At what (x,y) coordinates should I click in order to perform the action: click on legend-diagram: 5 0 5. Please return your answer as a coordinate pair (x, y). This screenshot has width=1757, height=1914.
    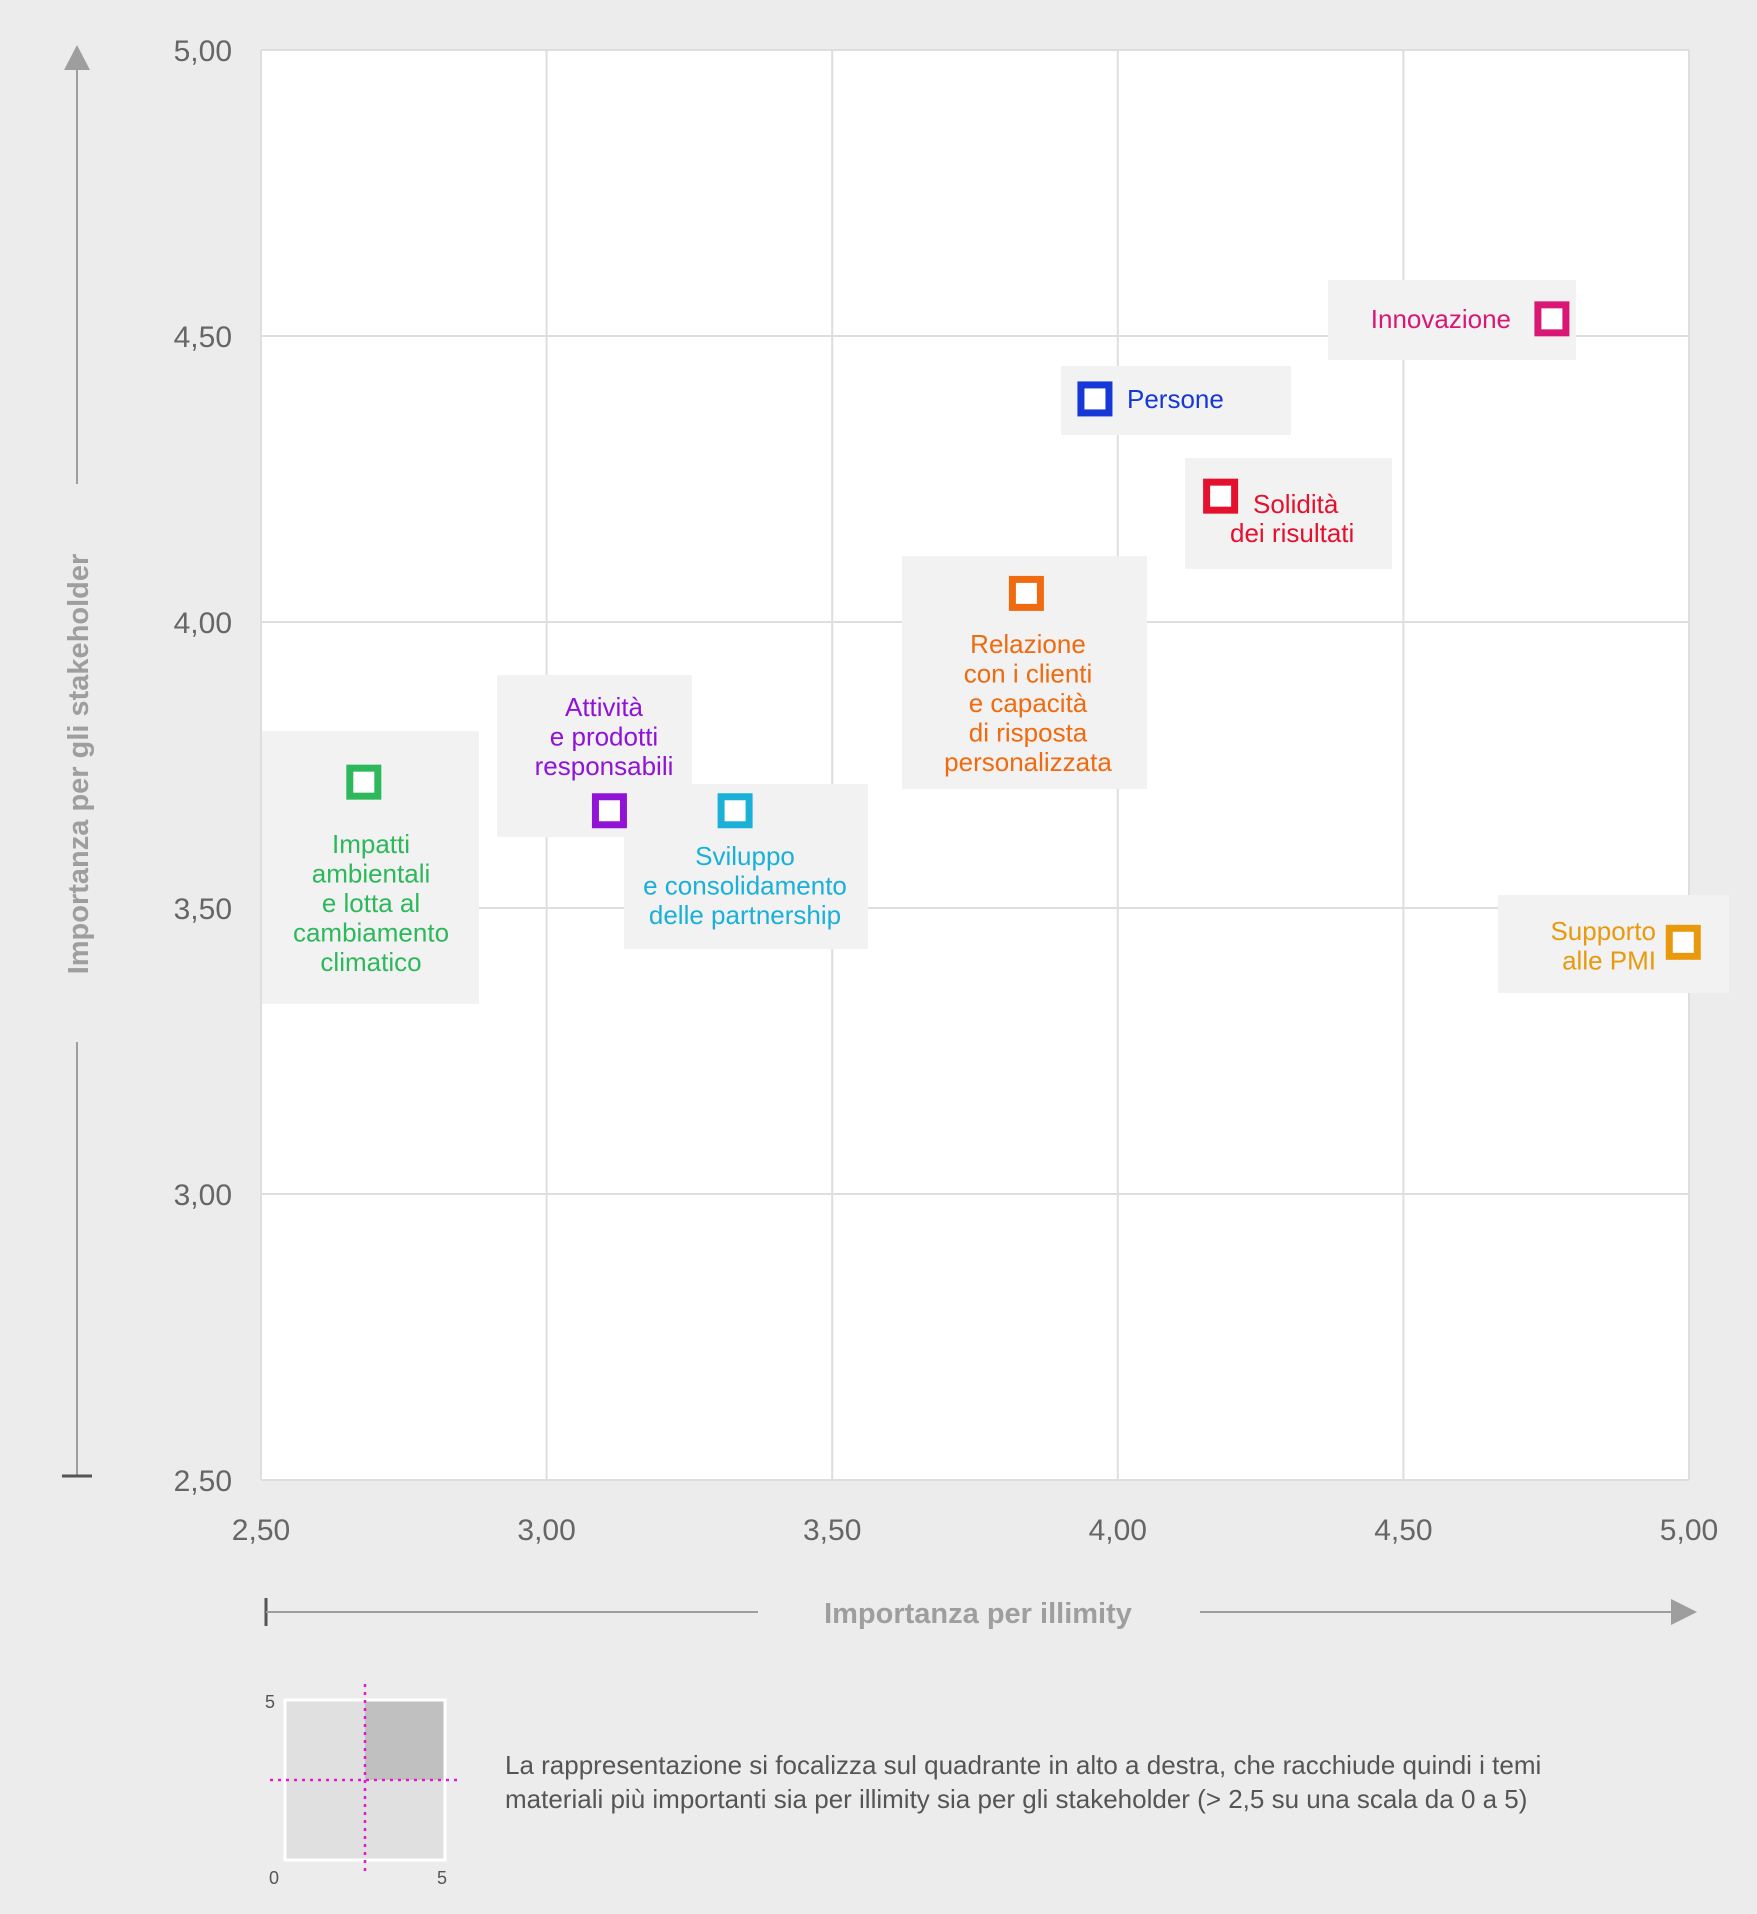
    Looking at the image, I should click on (362, 1786).